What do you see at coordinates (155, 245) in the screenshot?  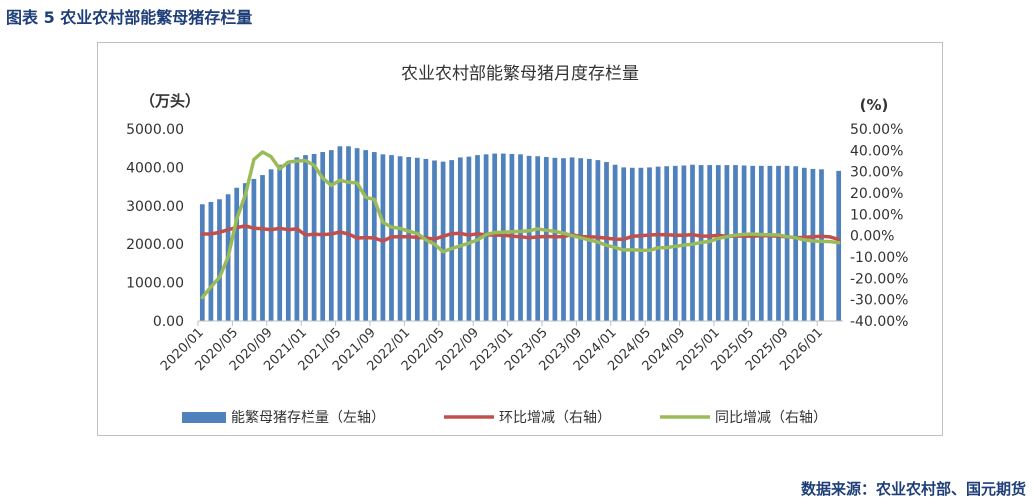 I see `left-tick-label: 2000.00` at bounding box center [155, 245].